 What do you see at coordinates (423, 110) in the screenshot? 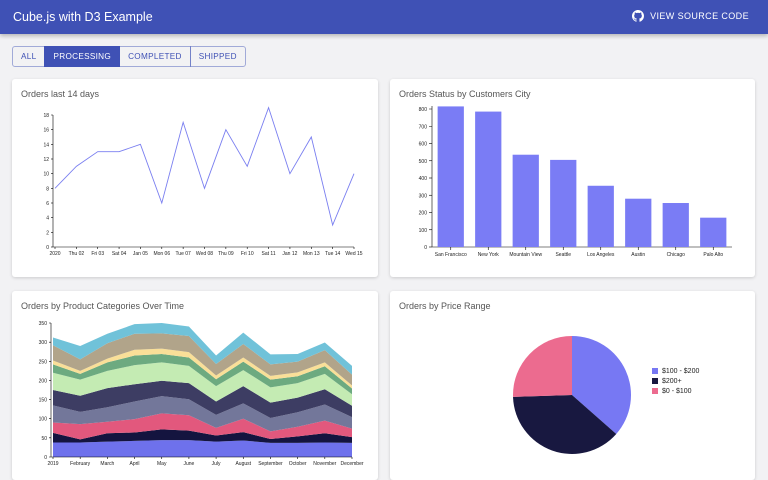
I see `y-tick-label: 800` at bounding box center [423, 110].